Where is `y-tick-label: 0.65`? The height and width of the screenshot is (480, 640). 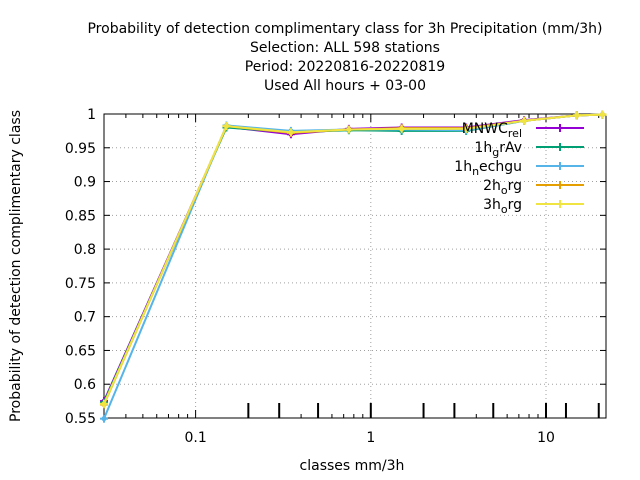 y-tick-label: 0.65 is located at coordinates (80, 351).